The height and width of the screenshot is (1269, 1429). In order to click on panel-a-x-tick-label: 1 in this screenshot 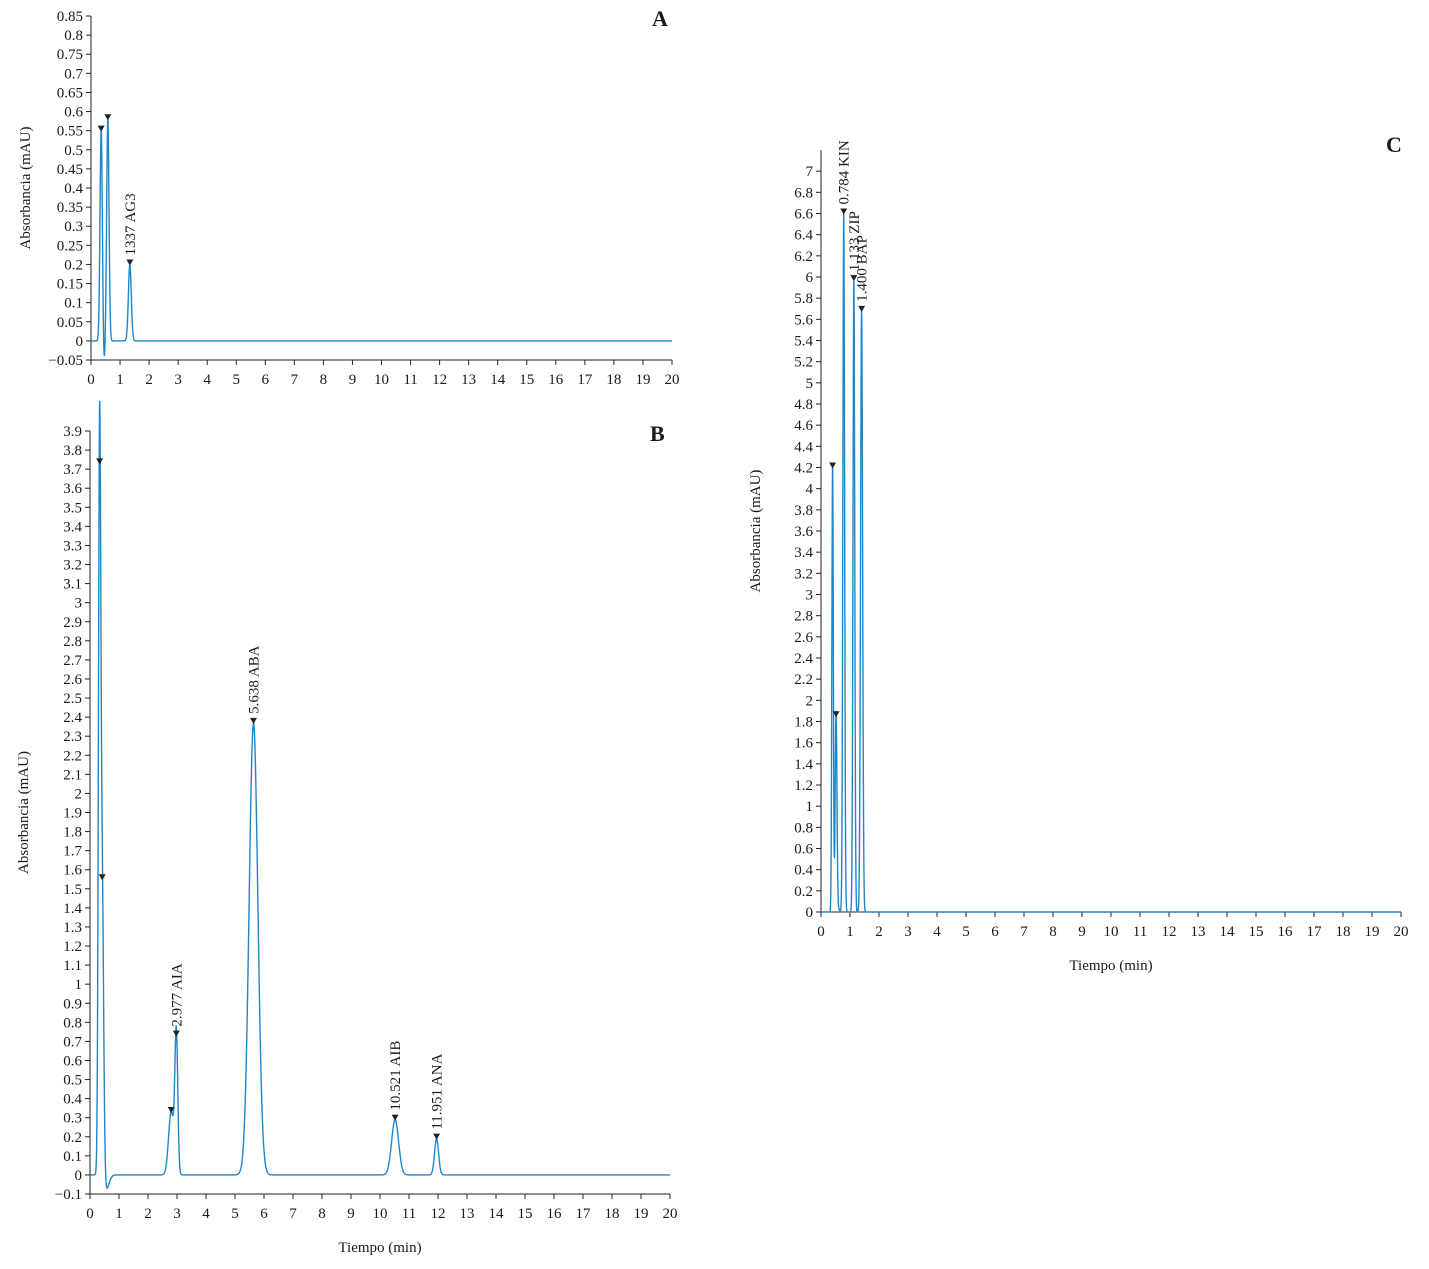, I will do `click(120, 380)`.